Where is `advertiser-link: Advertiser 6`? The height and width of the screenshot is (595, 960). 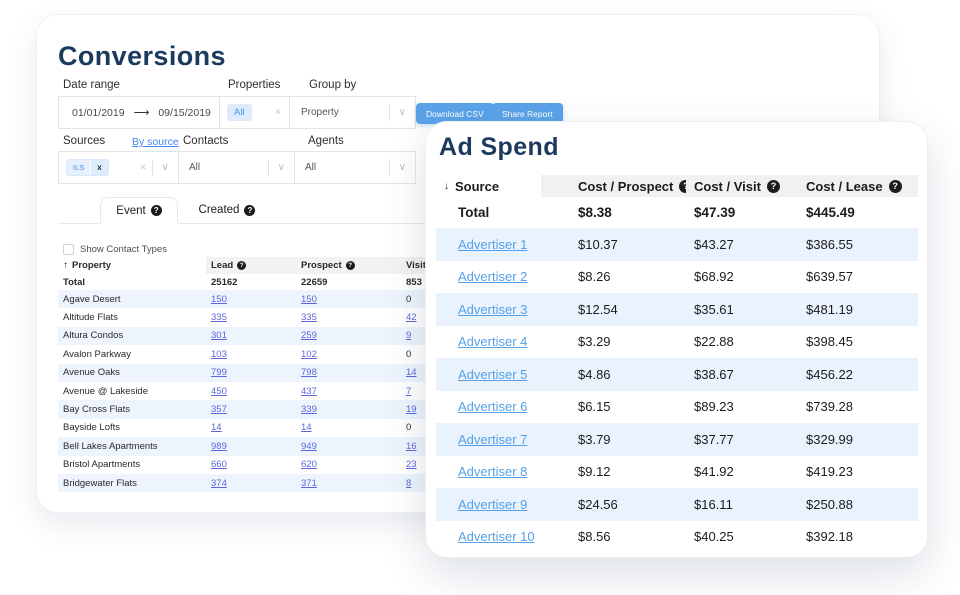 advertiser-link: Advertiser 6 is located at coordinates (493, 407).